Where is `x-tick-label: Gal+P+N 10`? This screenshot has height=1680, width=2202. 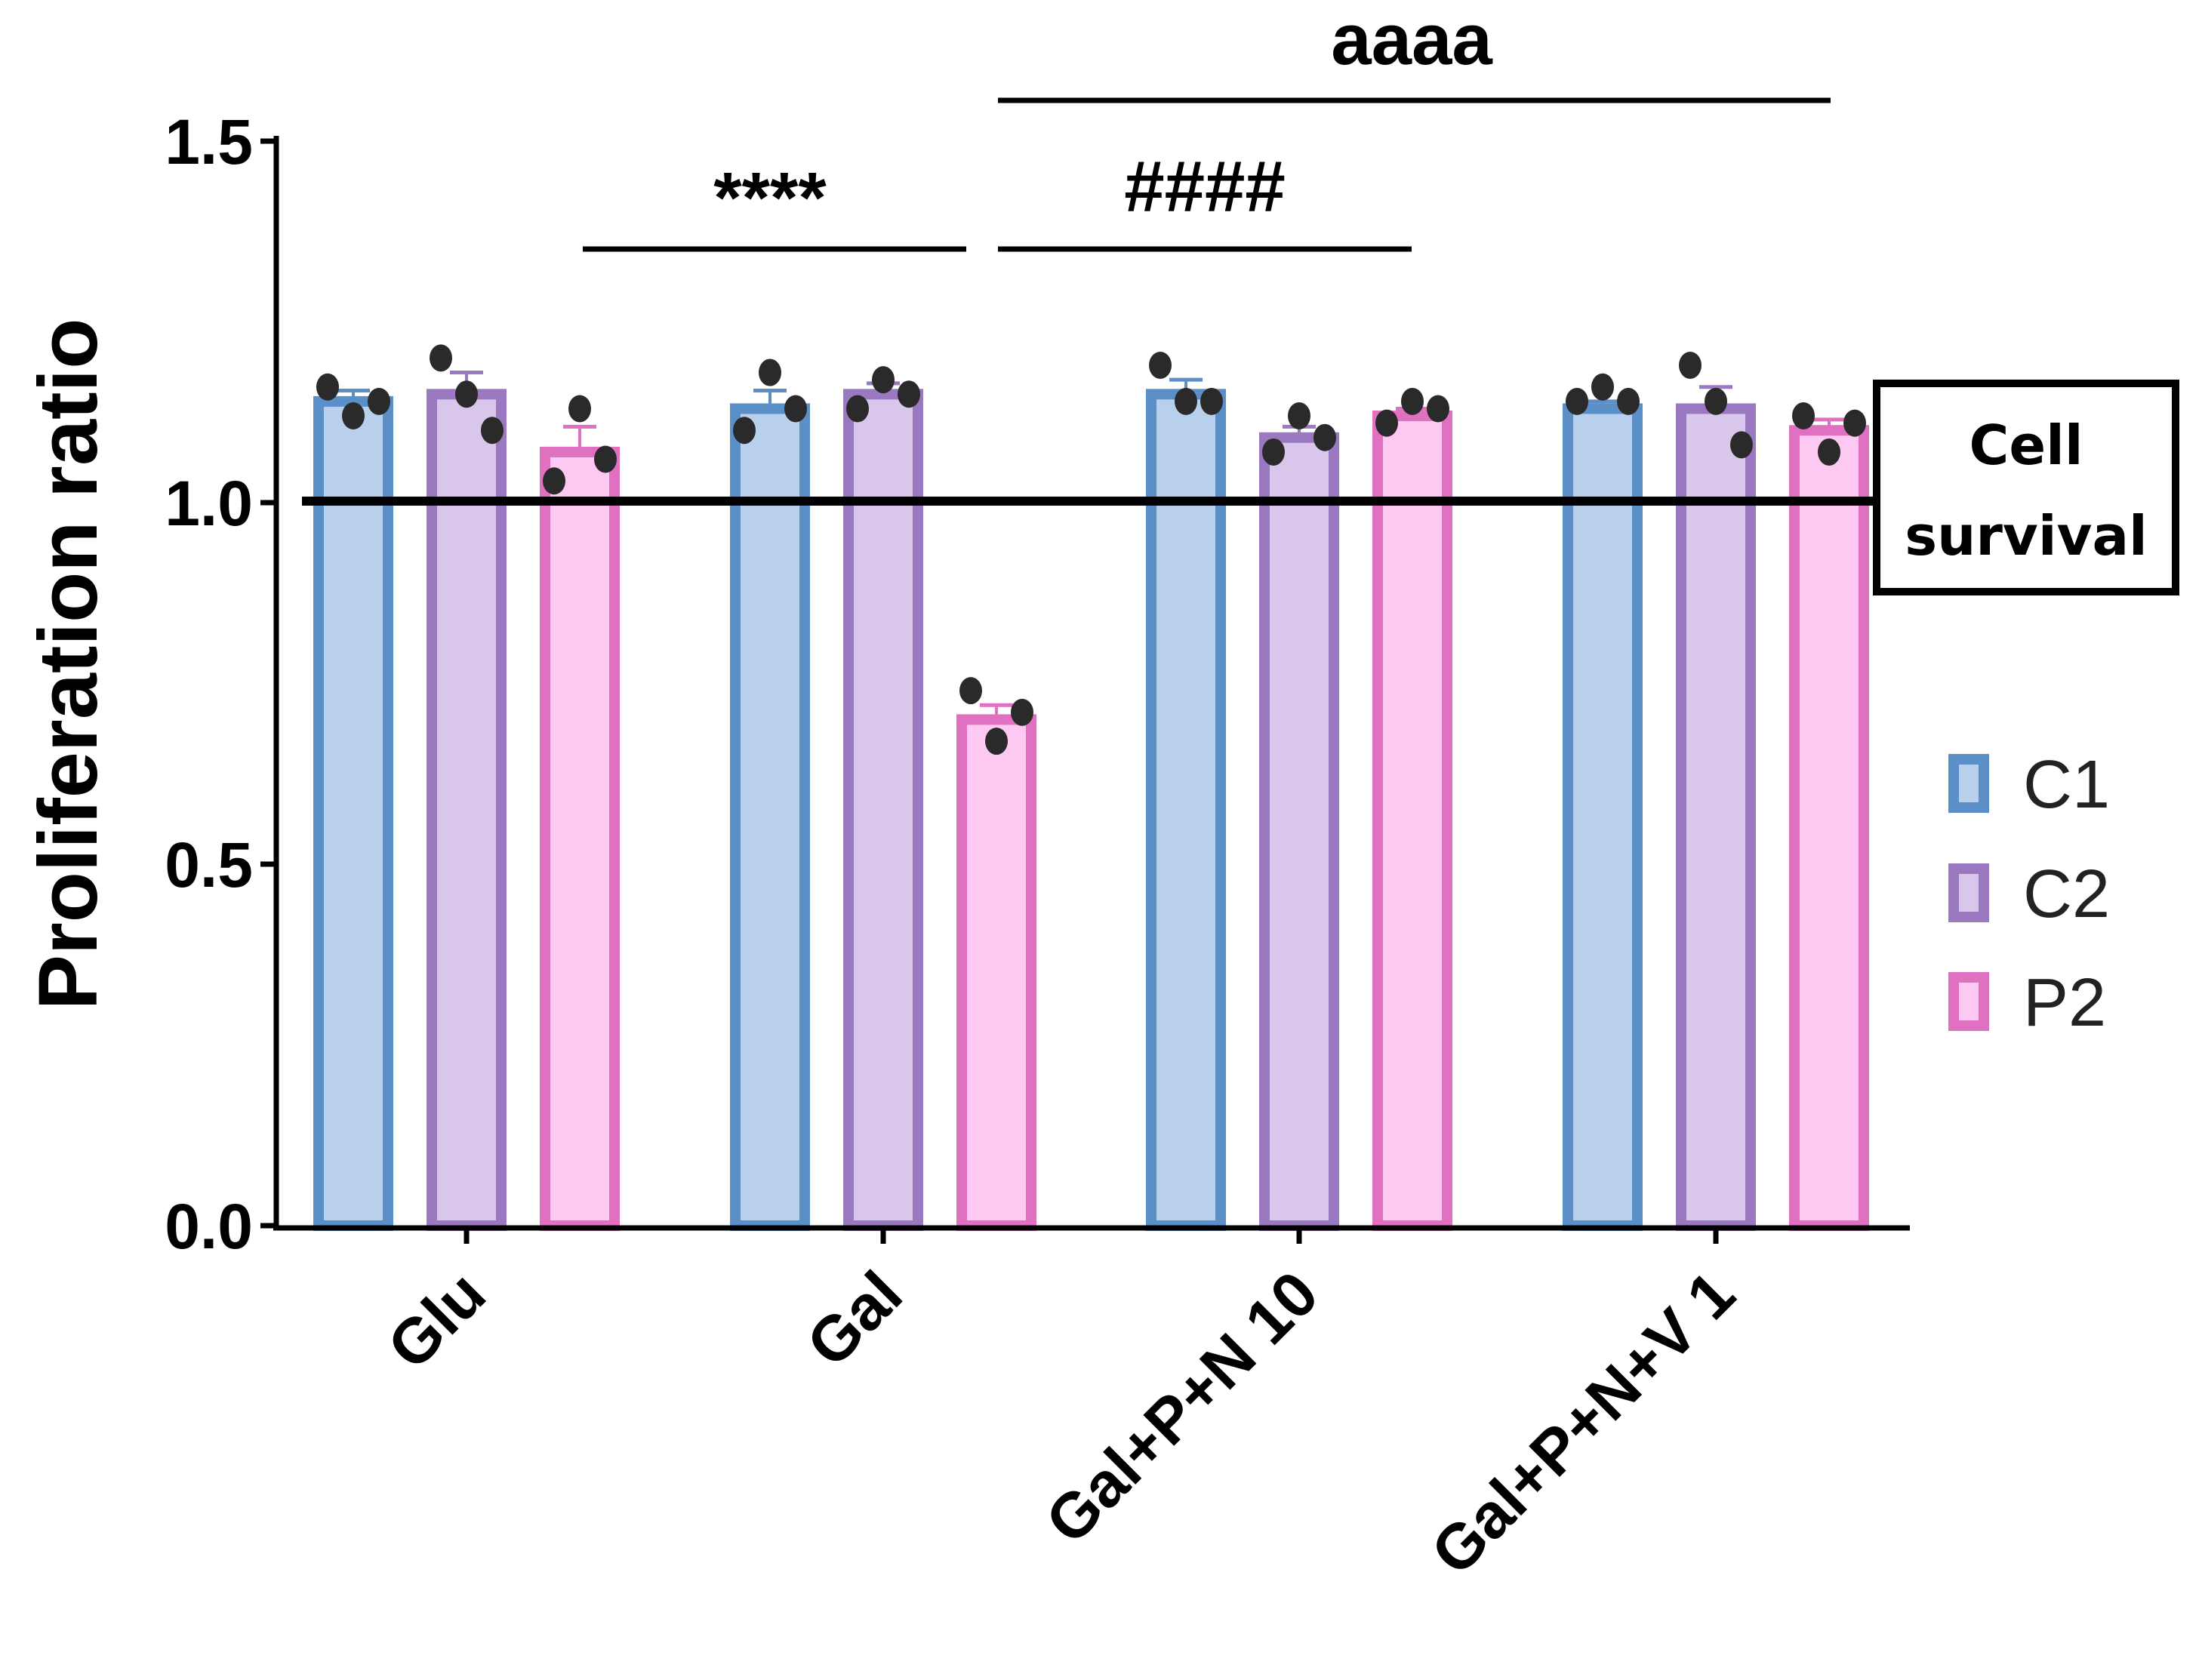
x-tick-label: Gal+P+N 10 is located at coordinates (1182, 1407).